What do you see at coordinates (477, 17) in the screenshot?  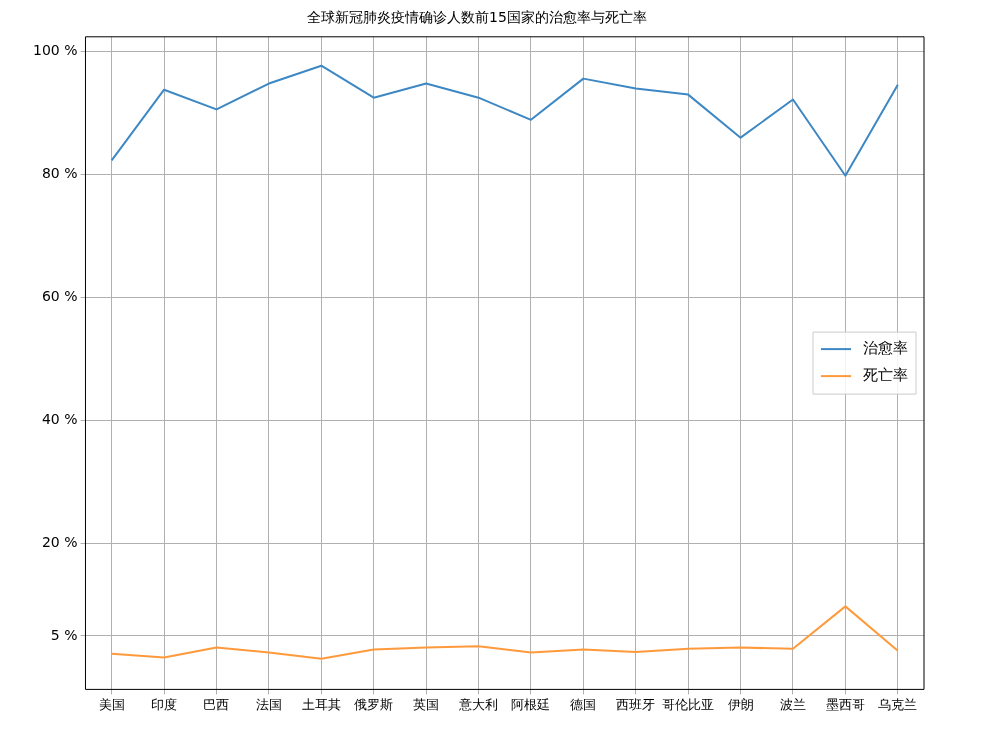 I see `chart-title: 全球新冠肺炎疫情确诊人数前15国家的治愈率与死亡率` at bounding box center [477, 17].